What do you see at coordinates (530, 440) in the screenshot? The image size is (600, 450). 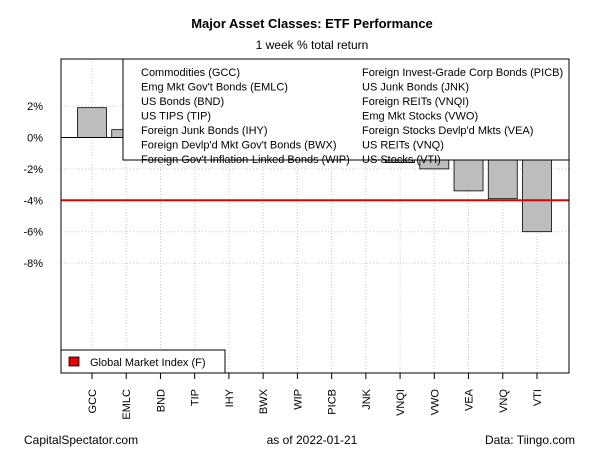 I see `footer-data-source: Data: Tiingo.com` at bounding box center [530, 440].